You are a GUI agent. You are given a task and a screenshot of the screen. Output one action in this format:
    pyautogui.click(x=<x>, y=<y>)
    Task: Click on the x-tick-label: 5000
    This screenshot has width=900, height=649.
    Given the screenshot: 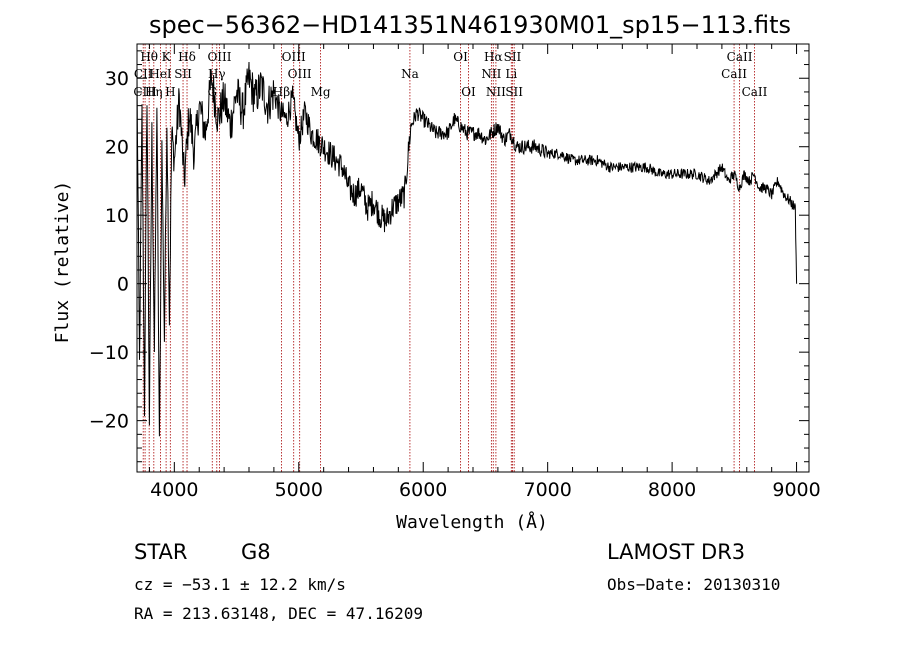 What is the action you would take?
    pyautogui.click(x=299, y=490)
    